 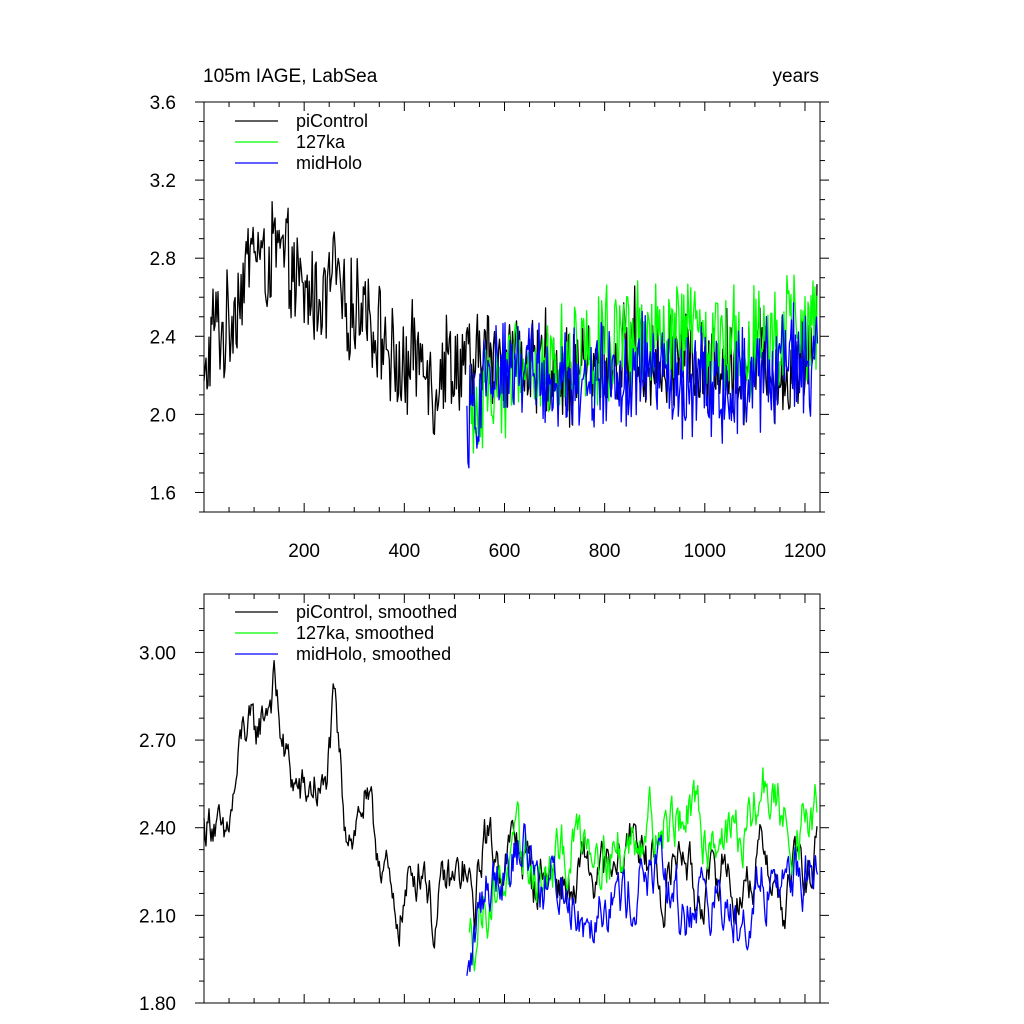 I want to click on y-tick-label-2.40: 2.40, so click(x=157, y=829).